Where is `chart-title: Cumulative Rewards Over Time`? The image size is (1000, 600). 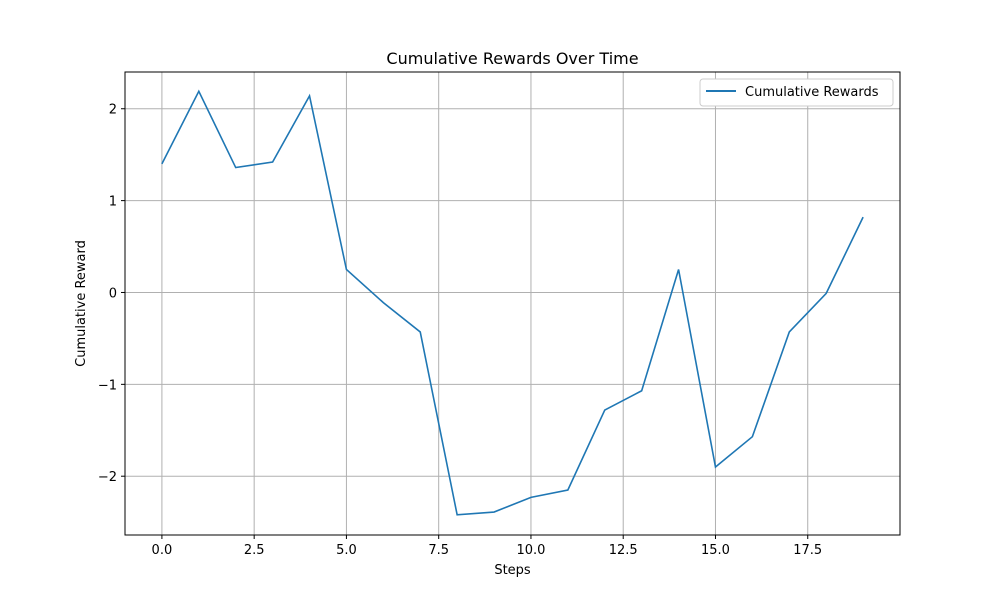 chart-title: Cumulative Rewards Over Time is located at coordinates (512, 58).